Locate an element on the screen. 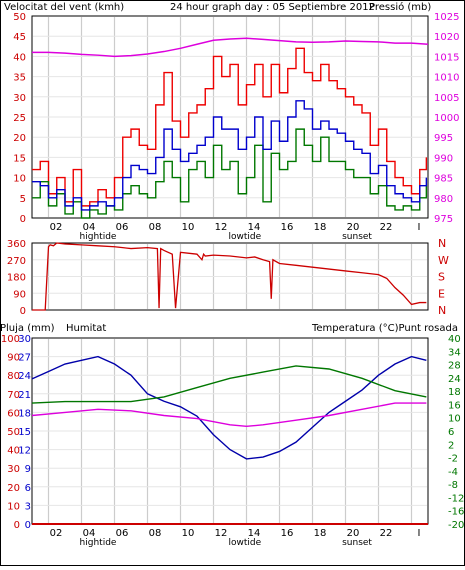  pressure-tick-label: 980 is located at coordinates (443, 199).